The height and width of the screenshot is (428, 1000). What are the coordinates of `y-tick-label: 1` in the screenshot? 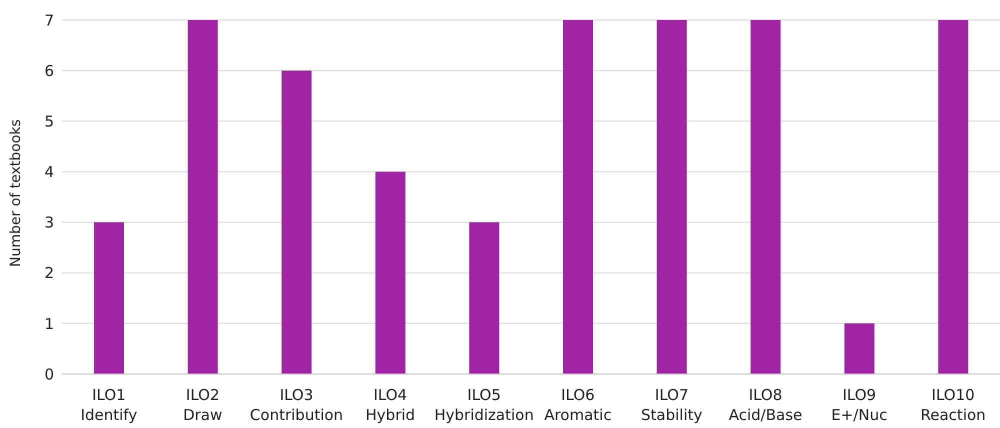 It's located at (49, 323).